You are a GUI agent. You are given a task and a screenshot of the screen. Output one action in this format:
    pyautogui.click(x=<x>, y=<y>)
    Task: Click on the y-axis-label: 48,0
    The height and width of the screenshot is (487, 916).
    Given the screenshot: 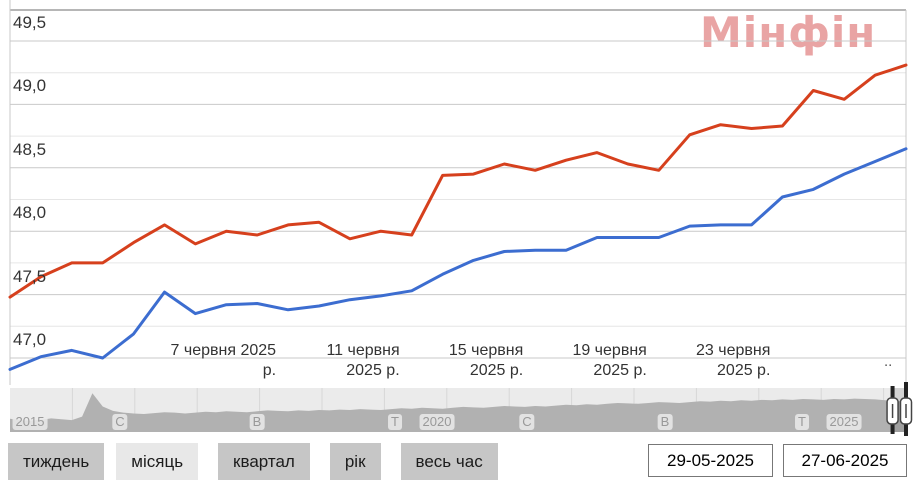 What is the action you would take?
    pyautogui.click(x=30, y=213)
    